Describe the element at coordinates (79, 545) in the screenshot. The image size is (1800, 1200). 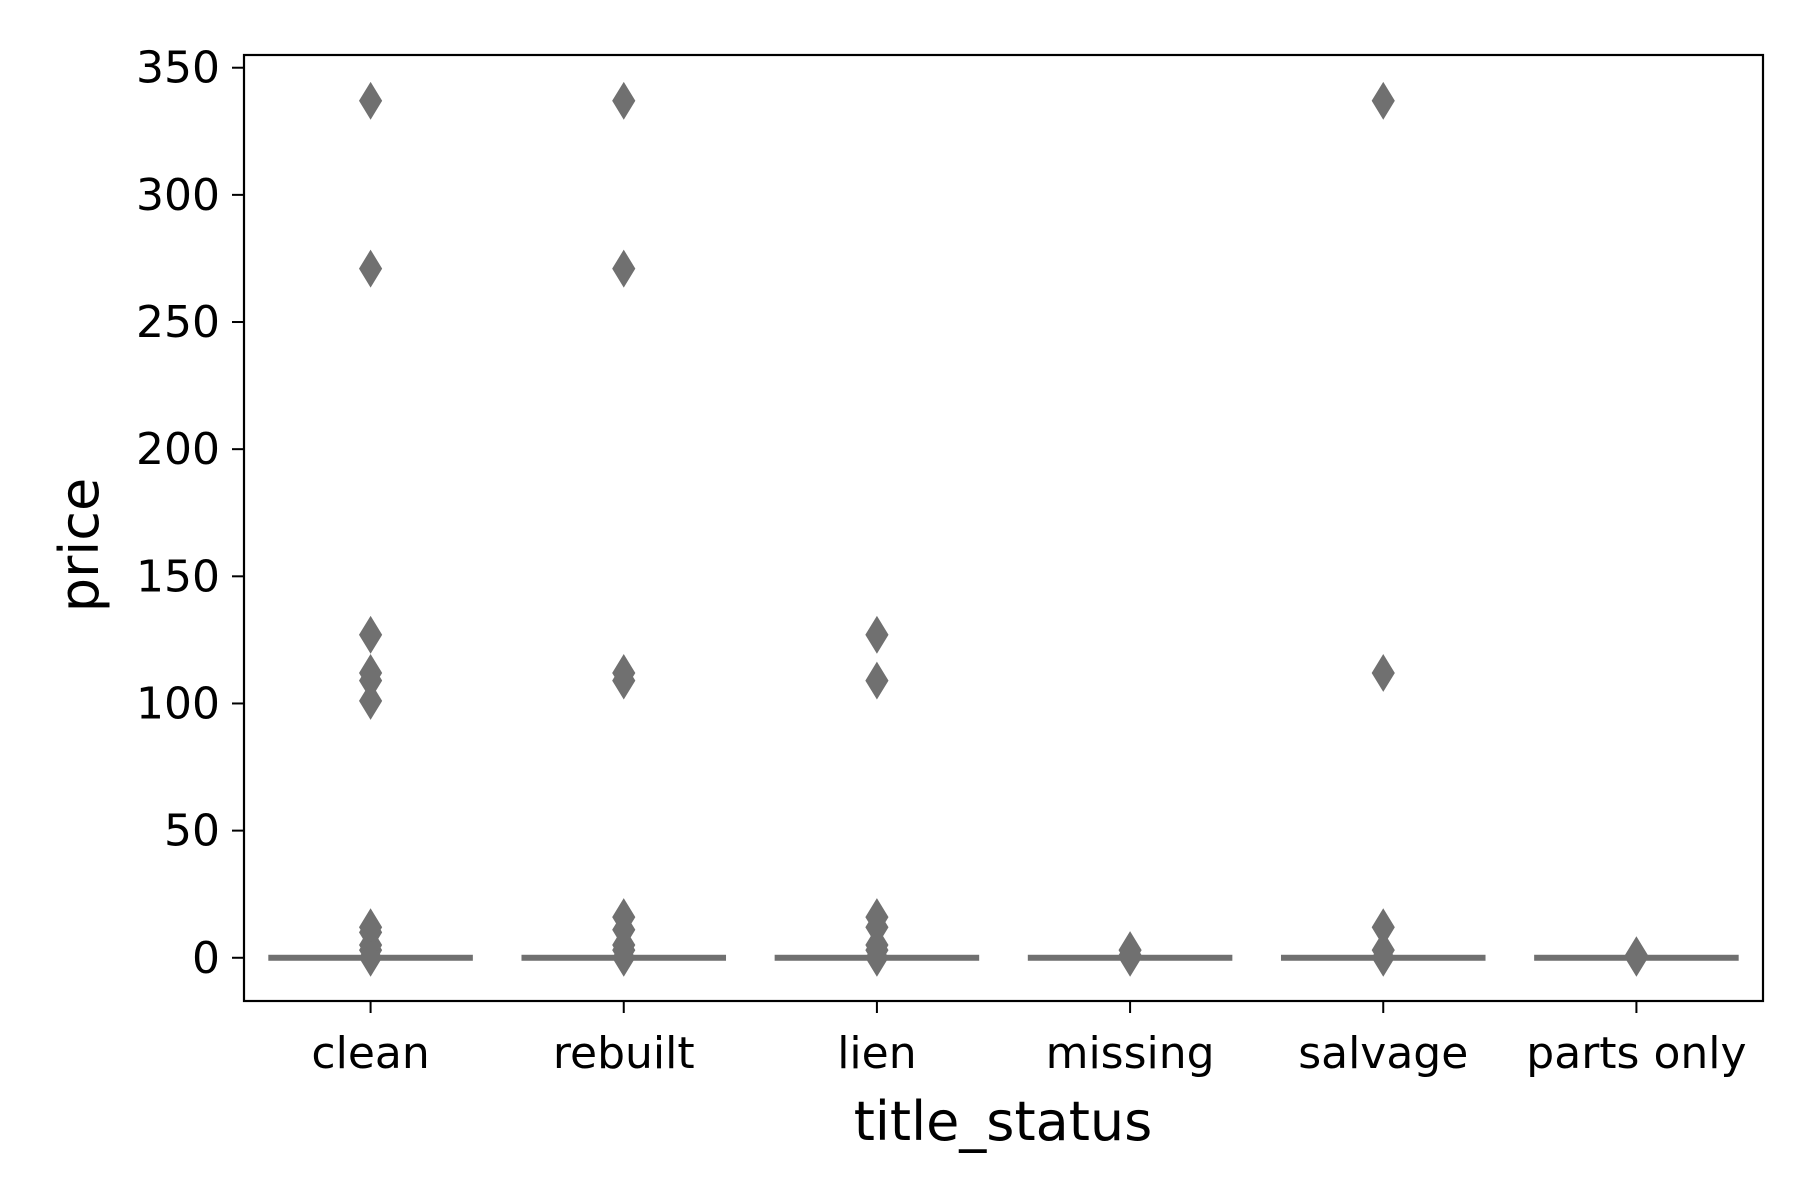
I see `y-axis-title: price` at that location.